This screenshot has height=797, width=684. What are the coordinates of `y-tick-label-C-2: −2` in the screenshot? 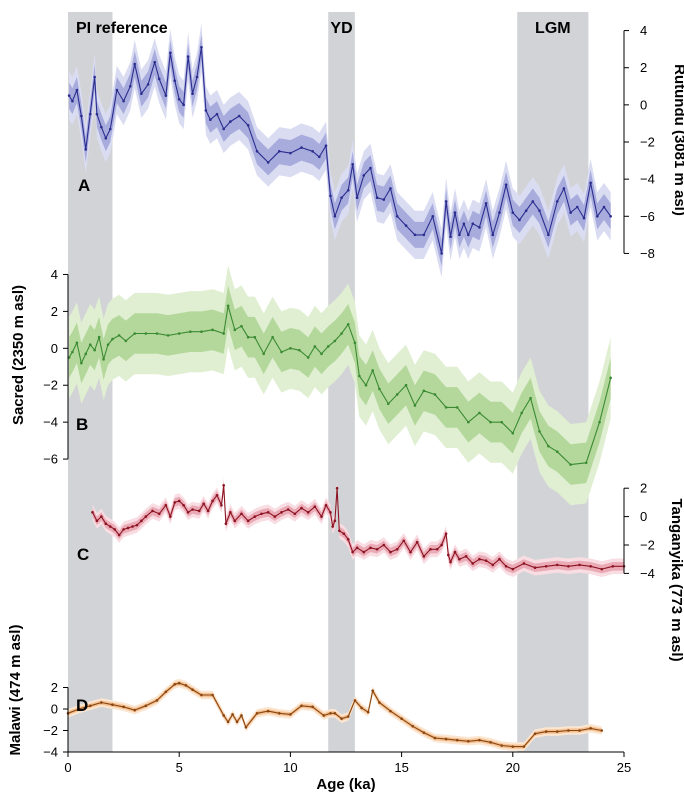 It's located at (647, 545).